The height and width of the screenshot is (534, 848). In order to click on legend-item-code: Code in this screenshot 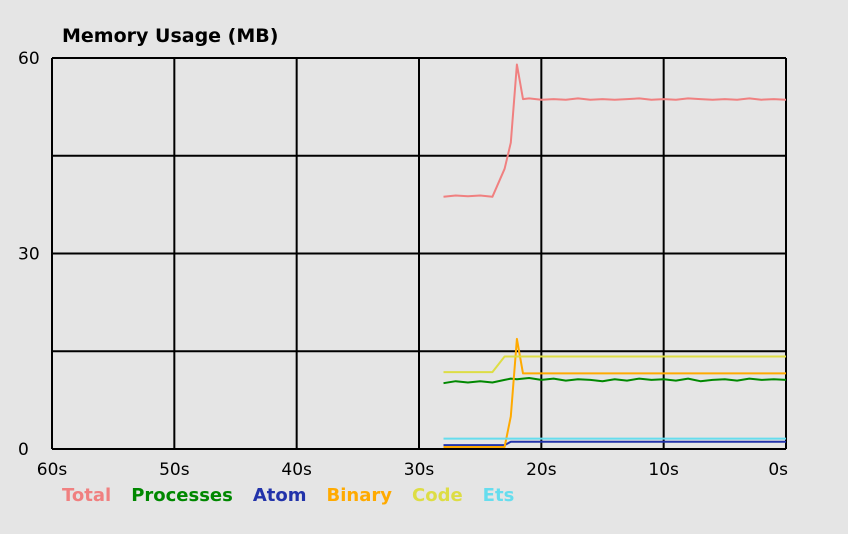, I will do `click(437, 495)`.